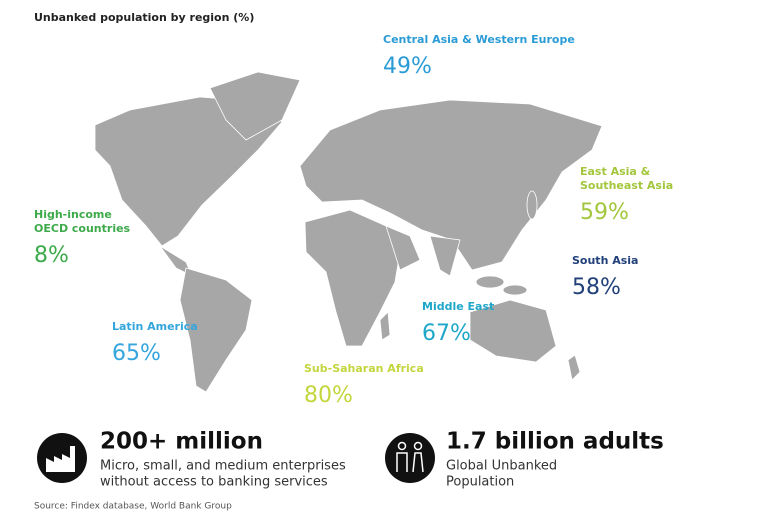 This screenshot has height=522, width=768. I want to click on region-value: 59%, so click(604, 212).